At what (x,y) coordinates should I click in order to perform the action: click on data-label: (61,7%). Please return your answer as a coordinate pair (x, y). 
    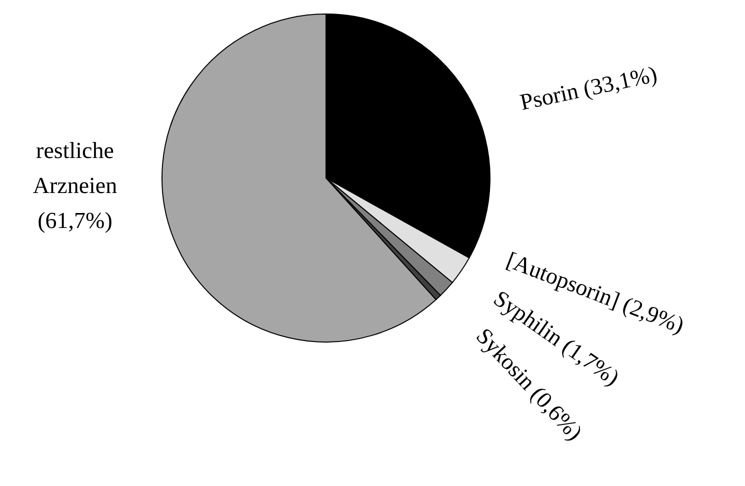
    Looking at the image, I should click on (75, 220).